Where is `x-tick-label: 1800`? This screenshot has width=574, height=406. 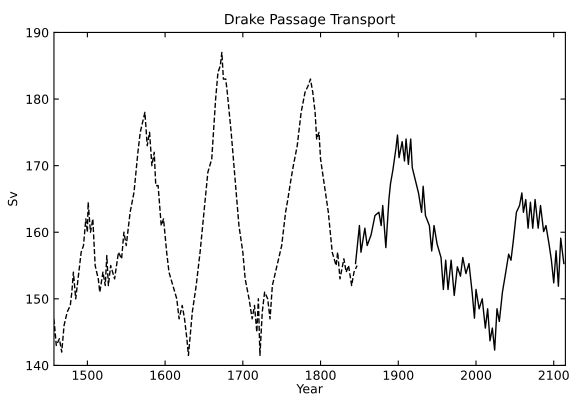
x-tick-label: 1800 is located at coordinates (321, 375).